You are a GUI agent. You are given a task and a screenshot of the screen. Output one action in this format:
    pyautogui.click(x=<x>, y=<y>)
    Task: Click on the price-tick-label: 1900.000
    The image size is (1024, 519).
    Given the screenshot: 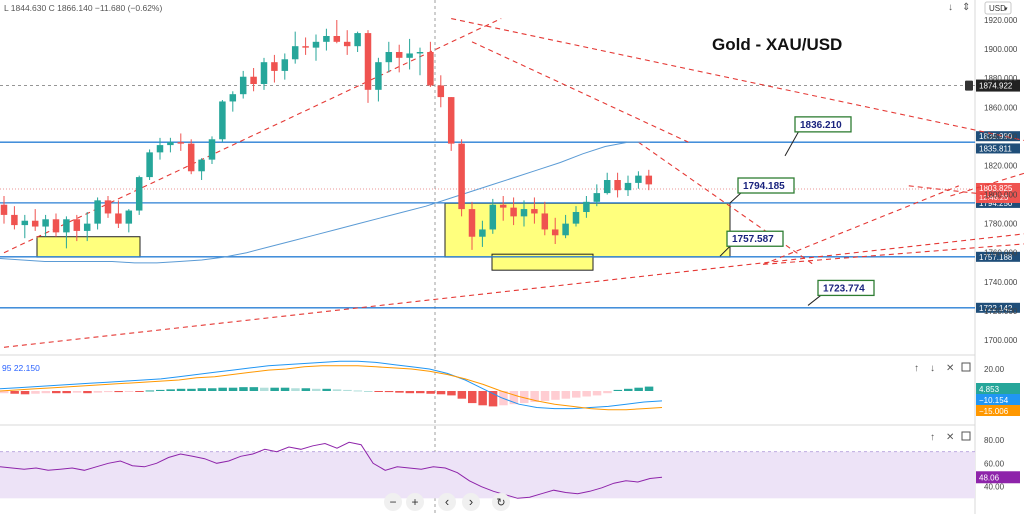 What is the action you would take?
    pyautogui.click(x=1001, y=49)
    